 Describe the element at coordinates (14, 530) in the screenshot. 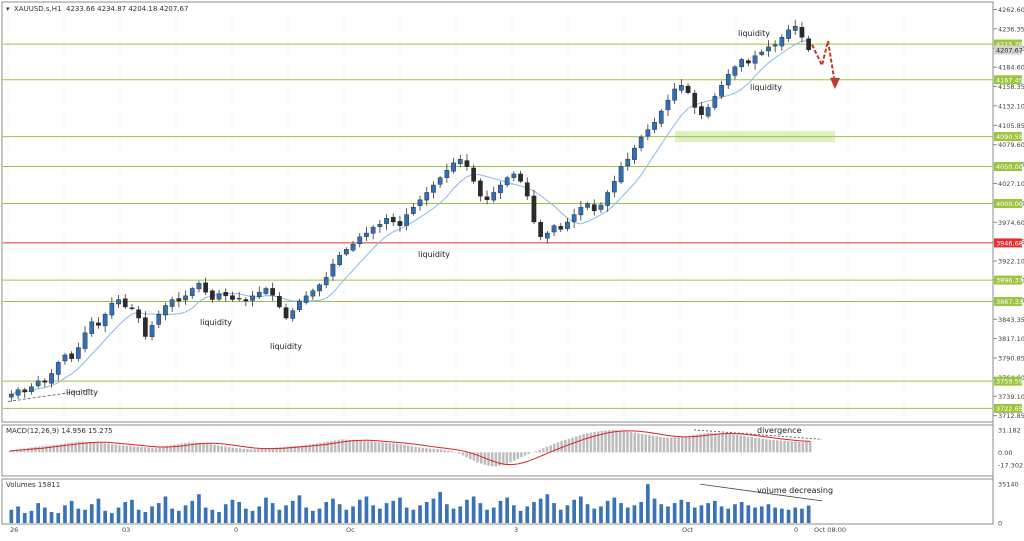

I see `time-tick-label: 26` at that location.